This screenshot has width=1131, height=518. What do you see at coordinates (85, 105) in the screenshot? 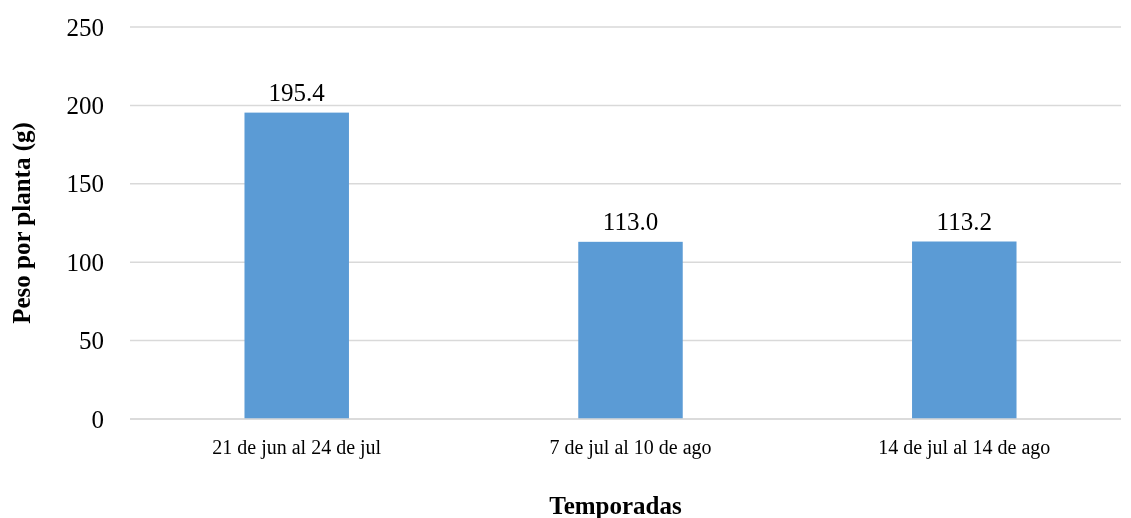
I see `y-tick-label: 200` at bounding box center [85, 105].